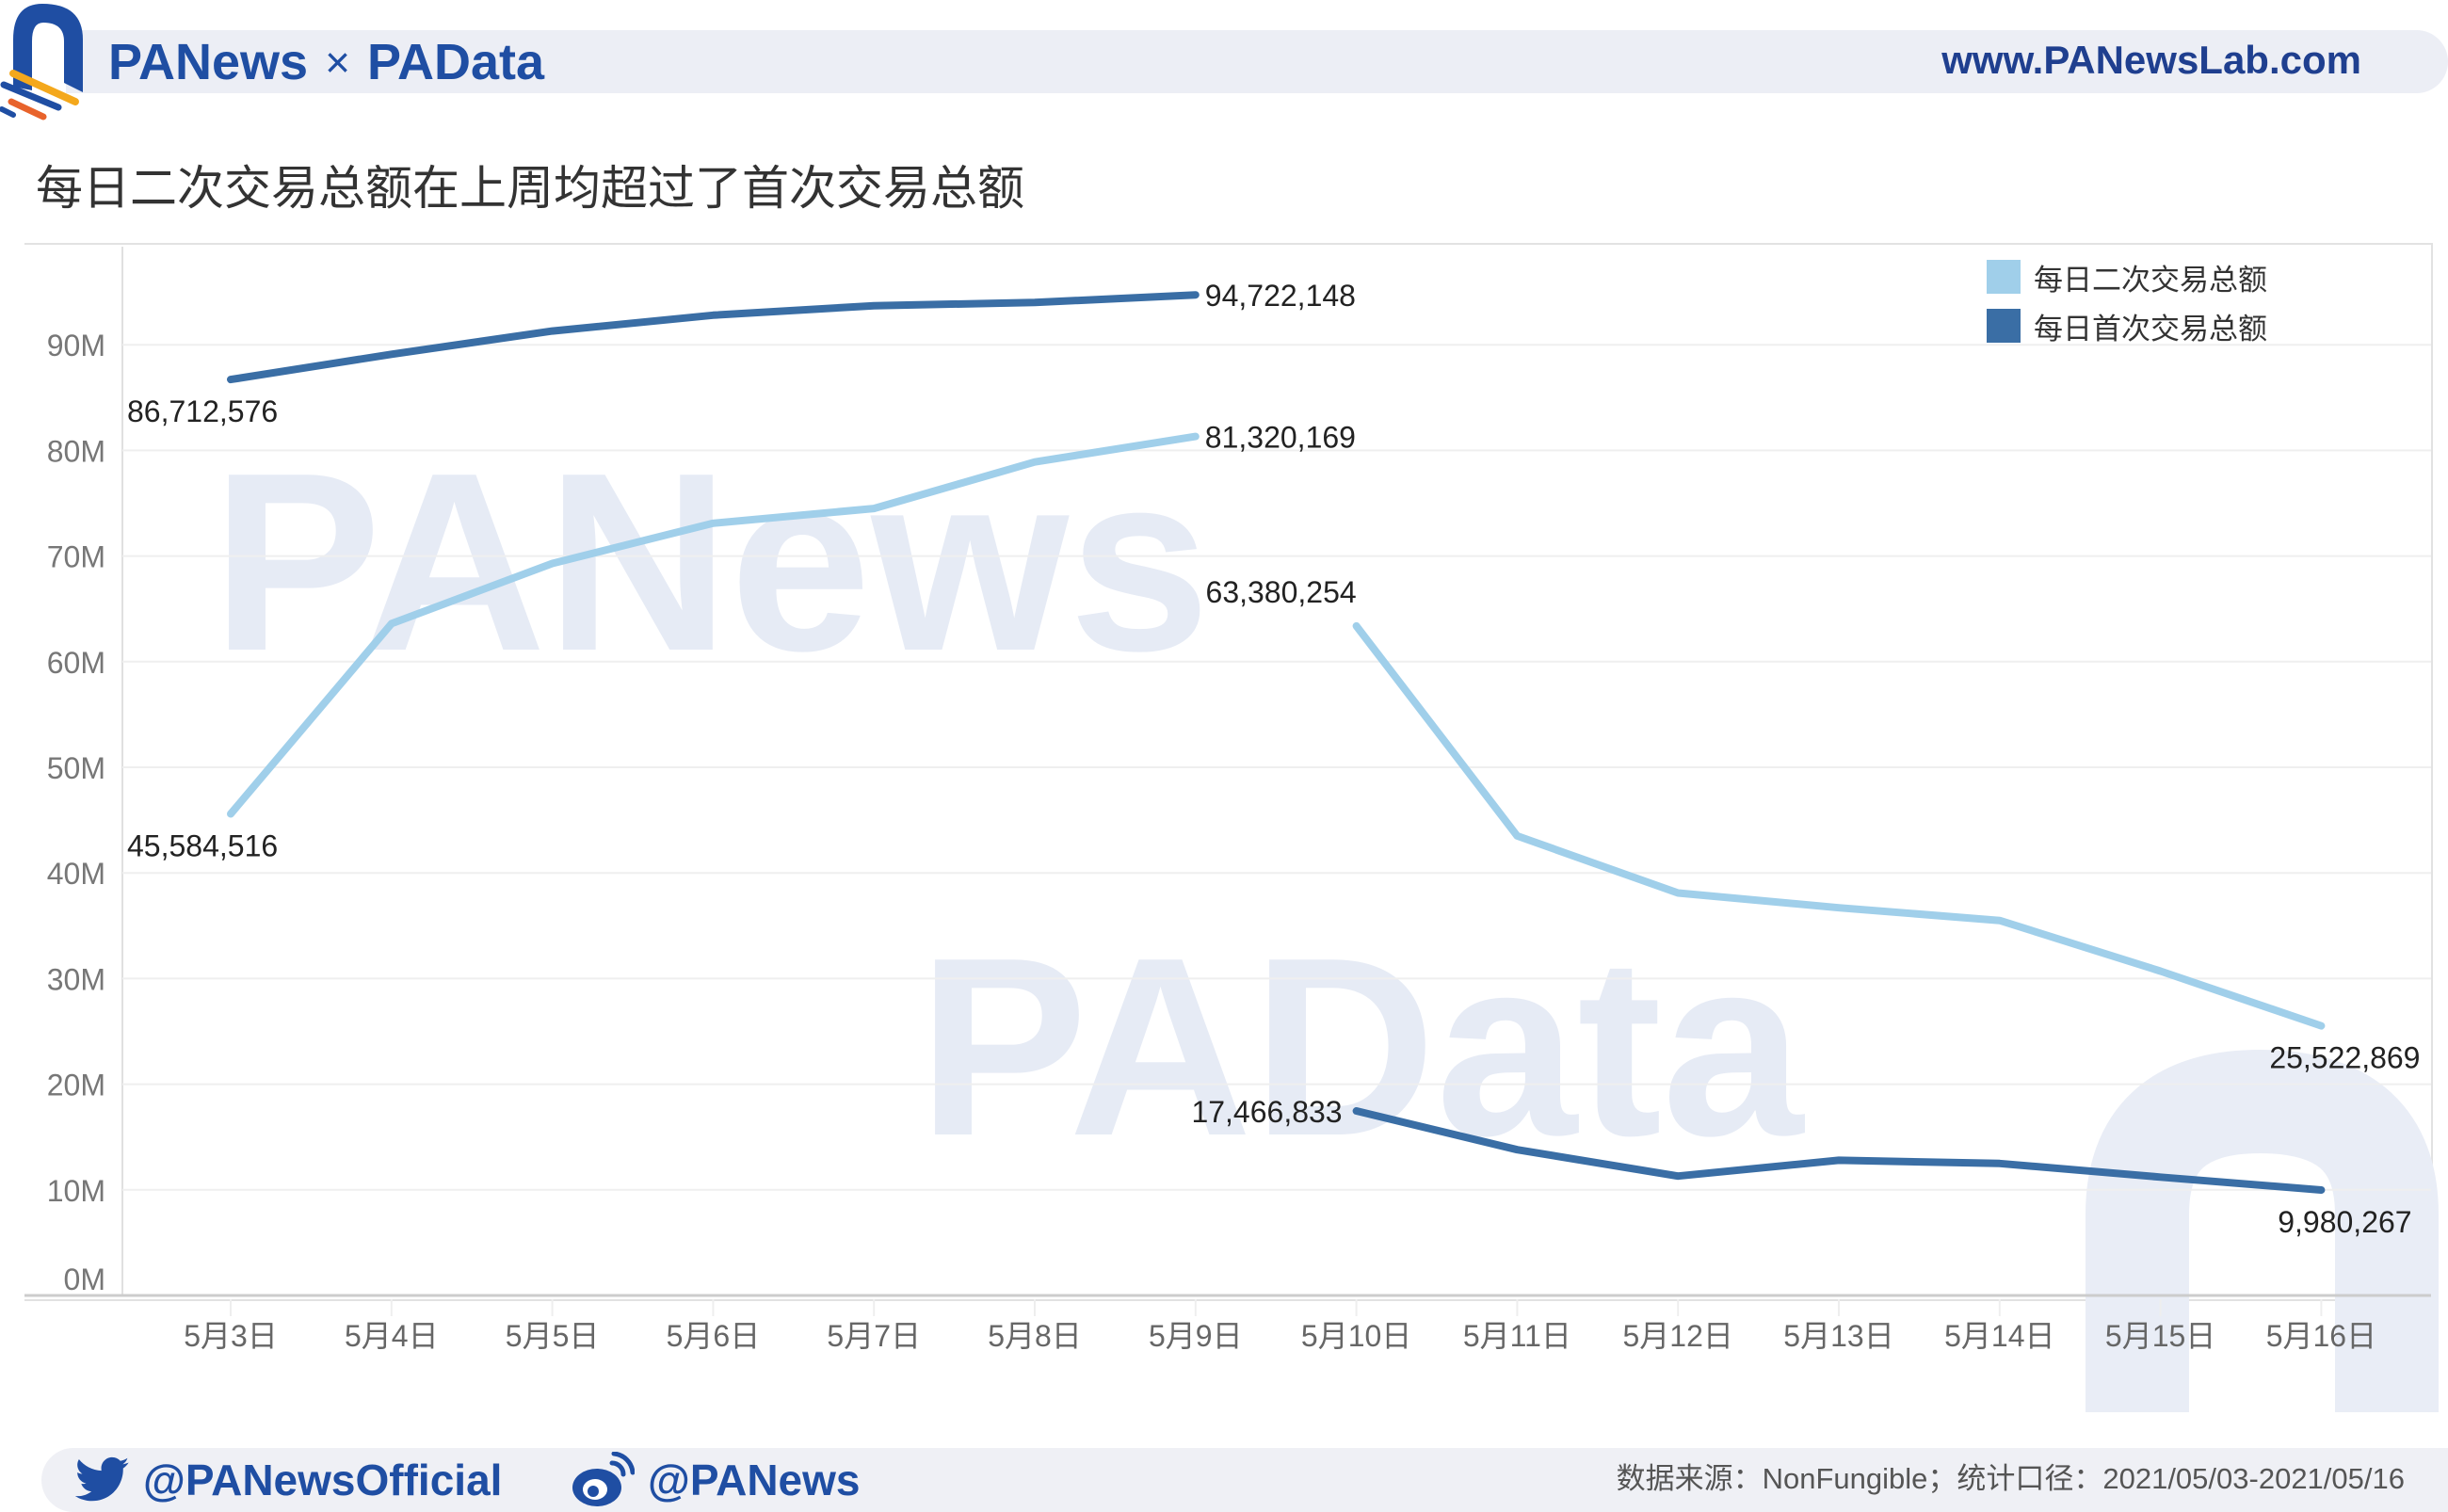 The height and width of the screenshot is (1512, 2448). What do you see at coordinates (711, 562) in the screenshot?
I see `watermark-panews: PANews` at bounding box center [711, 562].